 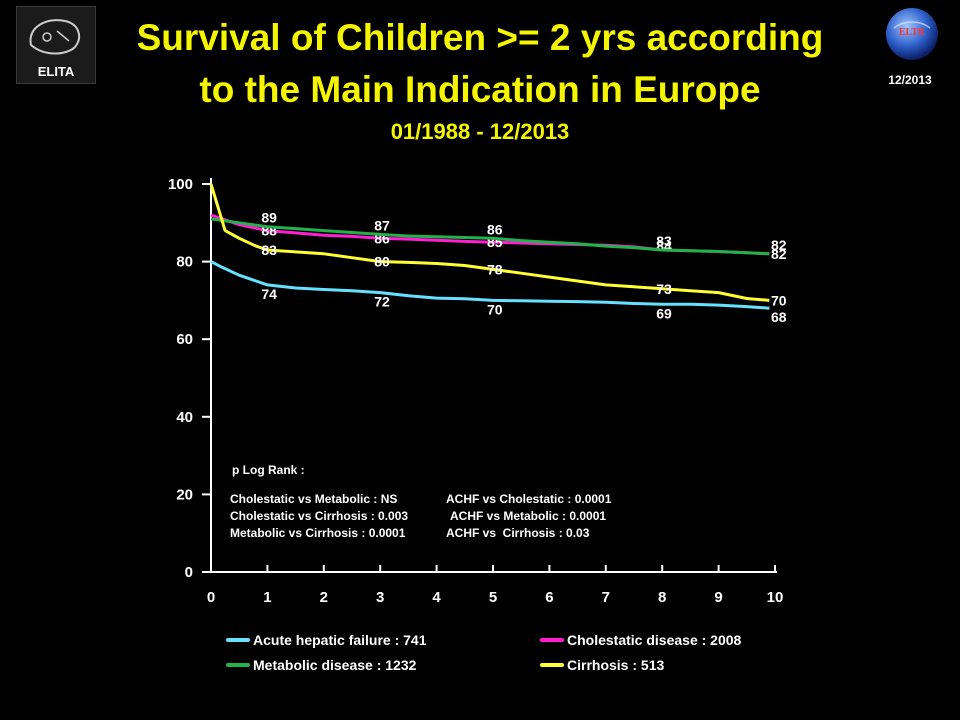 What do you see at coordinates (55, 37) in the screenshot?
I see `liver-icon` at bounding box center [55, 37].